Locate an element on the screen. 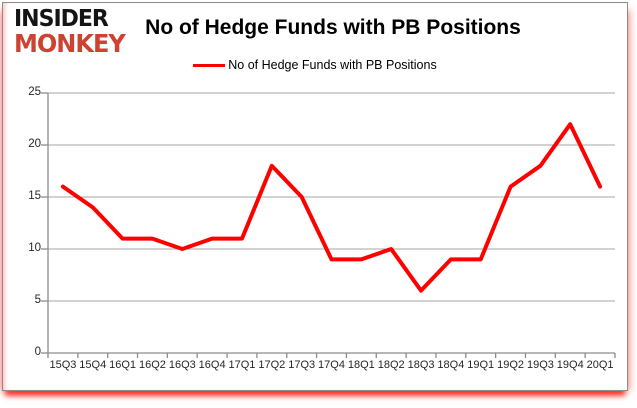  x-axis-label-15Q4: 15Q4 is located at coordinates (93, 365).